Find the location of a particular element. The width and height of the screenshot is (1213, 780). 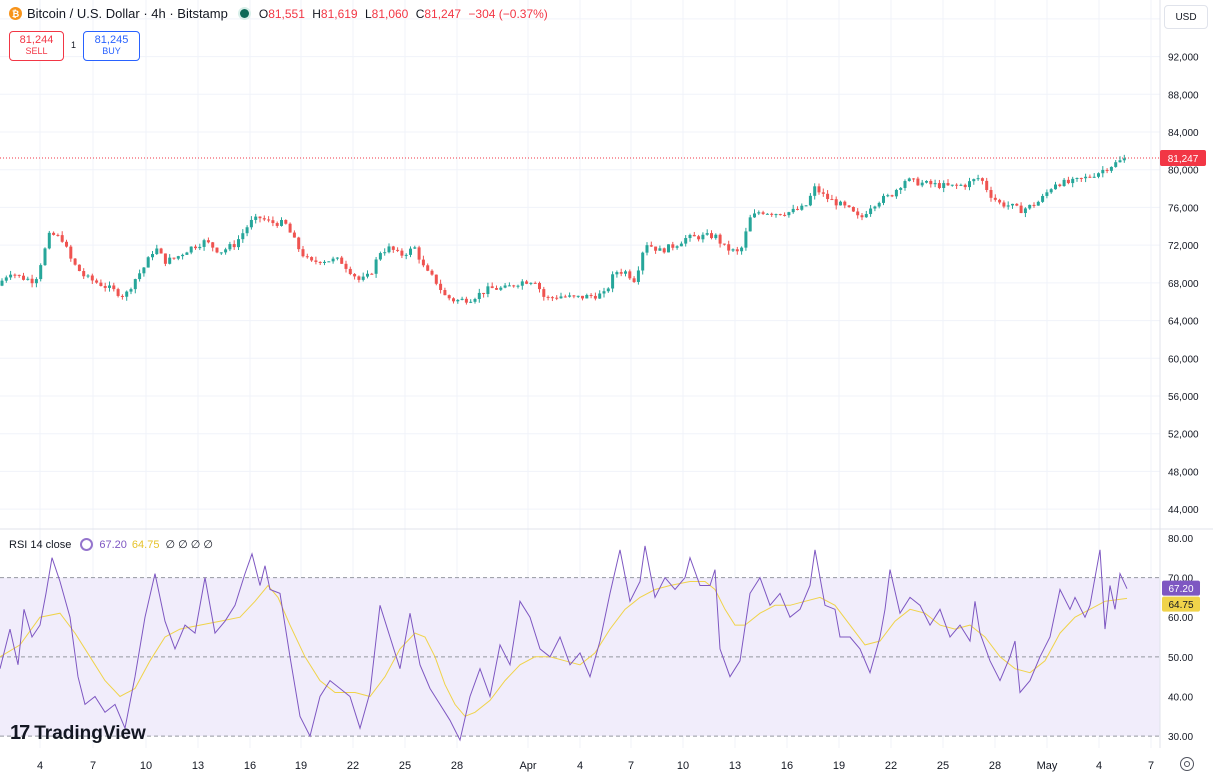

time-axis-tick: 13 is located at coordinates (735, 766).